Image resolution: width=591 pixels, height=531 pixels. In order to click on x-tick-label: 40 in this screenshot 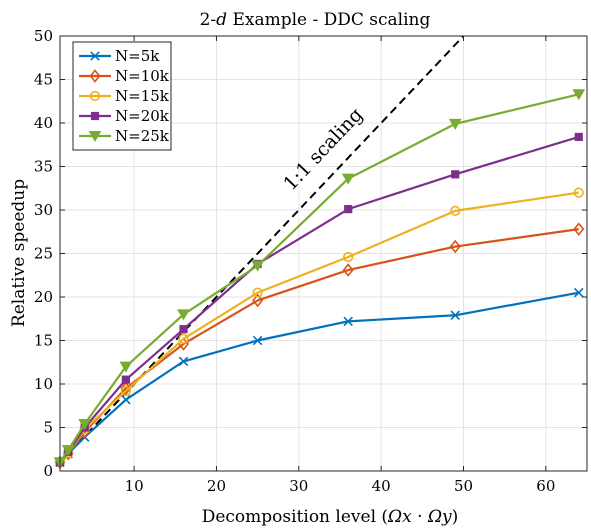, I will do `click(381, 486)`.